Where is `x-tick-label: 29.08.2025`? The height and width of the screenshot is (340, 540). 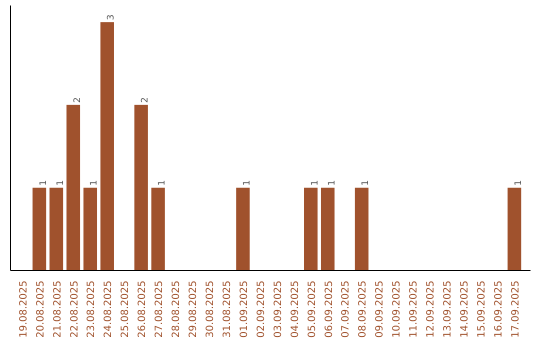 x-tick-label: 29.08.2025 is located at coordinates (194, 309).